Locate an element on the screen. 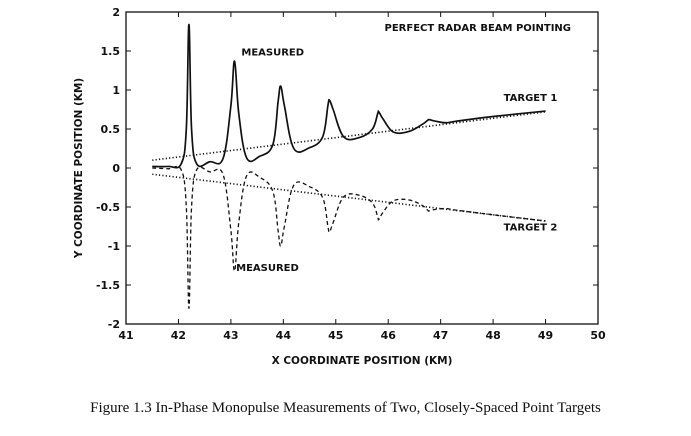 Image resolution: width=691 pixels, height=436 pixels. x-tick-label: 48 is located at coordinates (492, 335).